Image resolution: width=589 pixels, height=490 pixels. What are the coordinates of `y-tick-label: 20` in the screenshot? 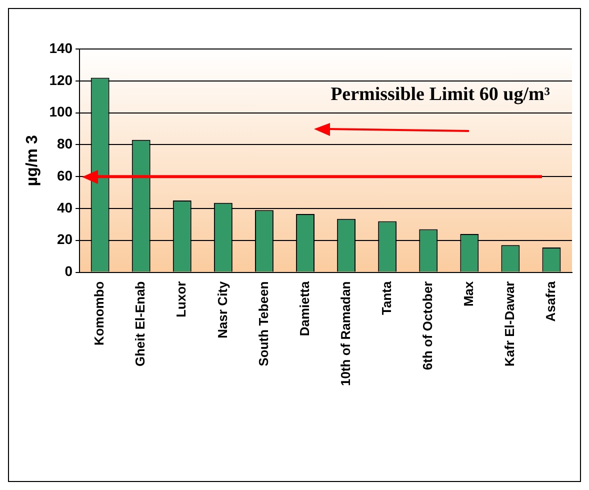 It's located at (64, 239).